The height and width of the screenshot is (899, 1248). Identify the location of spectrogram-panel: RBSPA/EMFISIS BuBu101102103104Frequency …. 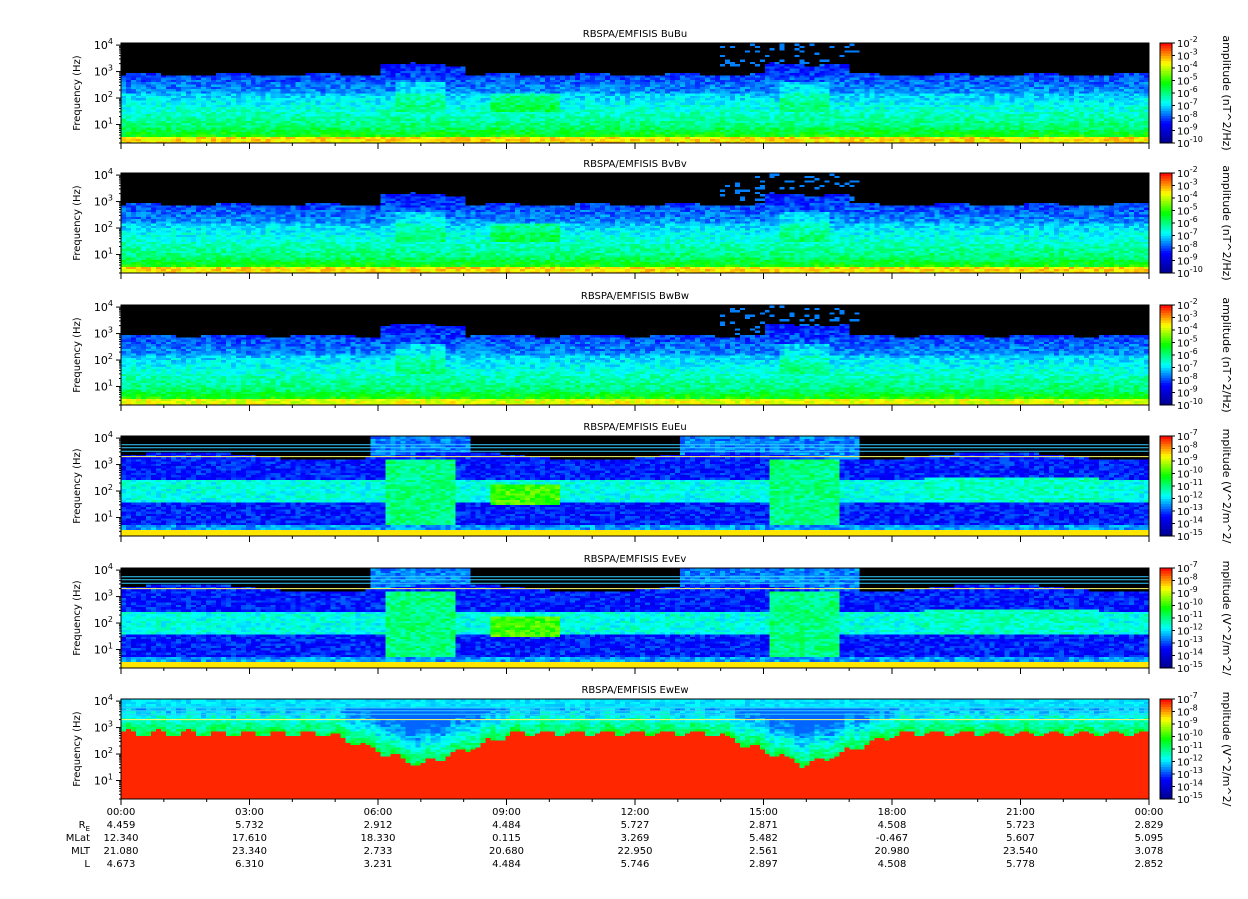
(652, 90).